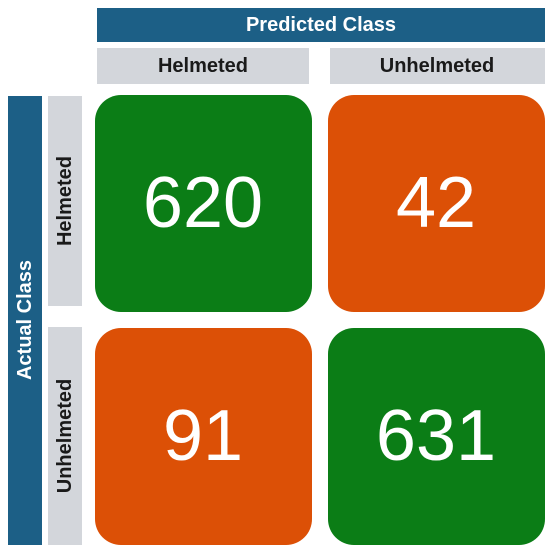 Image resolution: width=550 pixels, height=548 pixels. I want to click on column-label: Unhelmeted, so click(437, 66).